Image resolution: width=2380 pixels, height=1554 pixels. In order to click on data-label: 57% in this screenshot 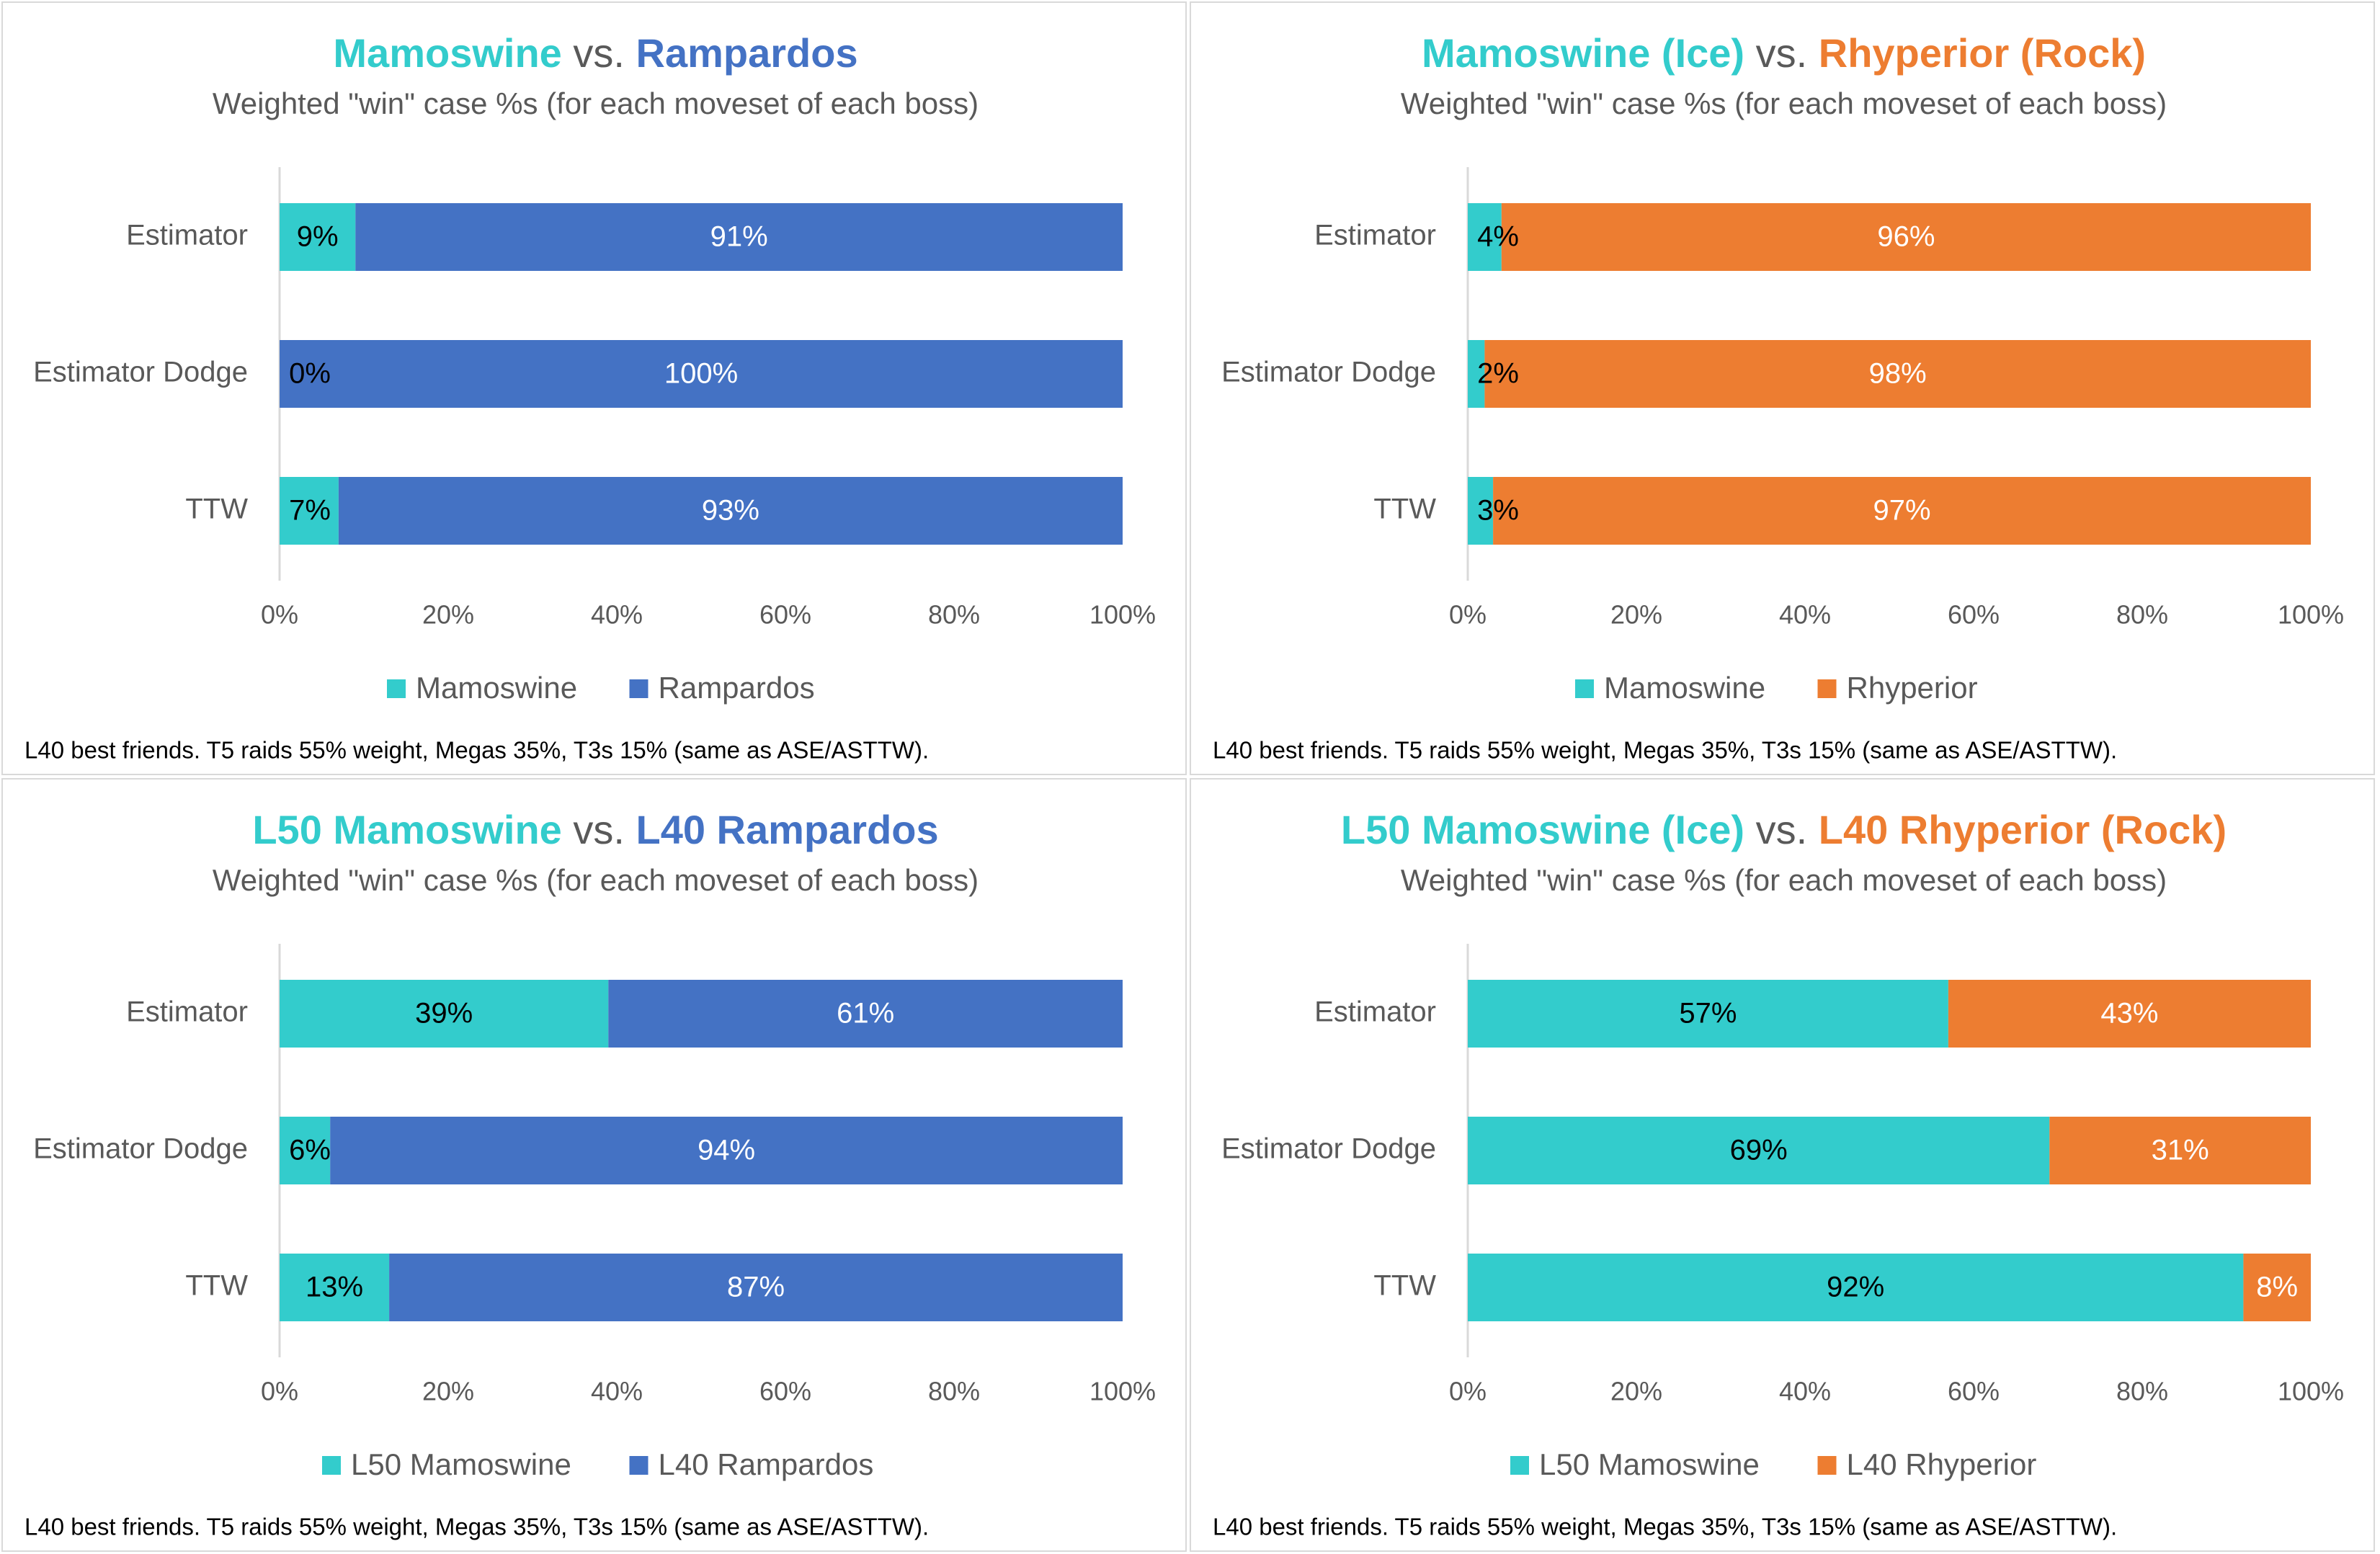, I will do `click(1708, 1014)`.